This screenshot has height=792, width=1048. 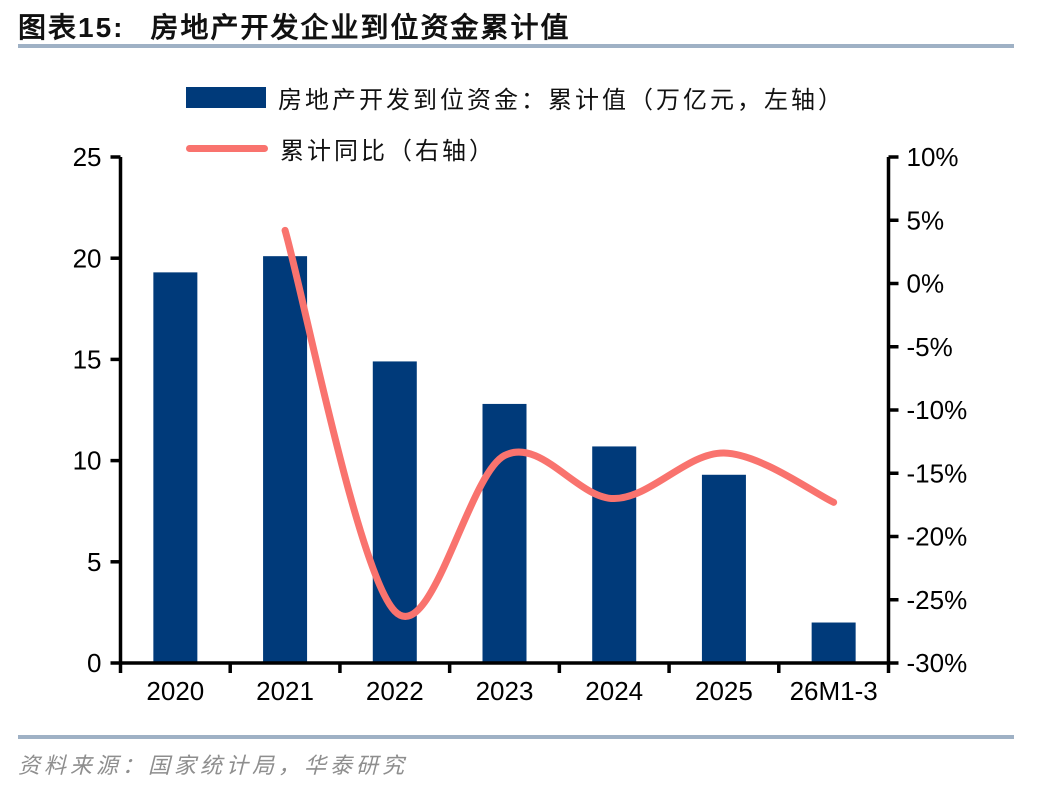 What do you see at coordinates (360, 27) in the screenshot?
I see `figure-title-text: 房地产开发企业到位资金累计值` at bounding box center [360, 27].